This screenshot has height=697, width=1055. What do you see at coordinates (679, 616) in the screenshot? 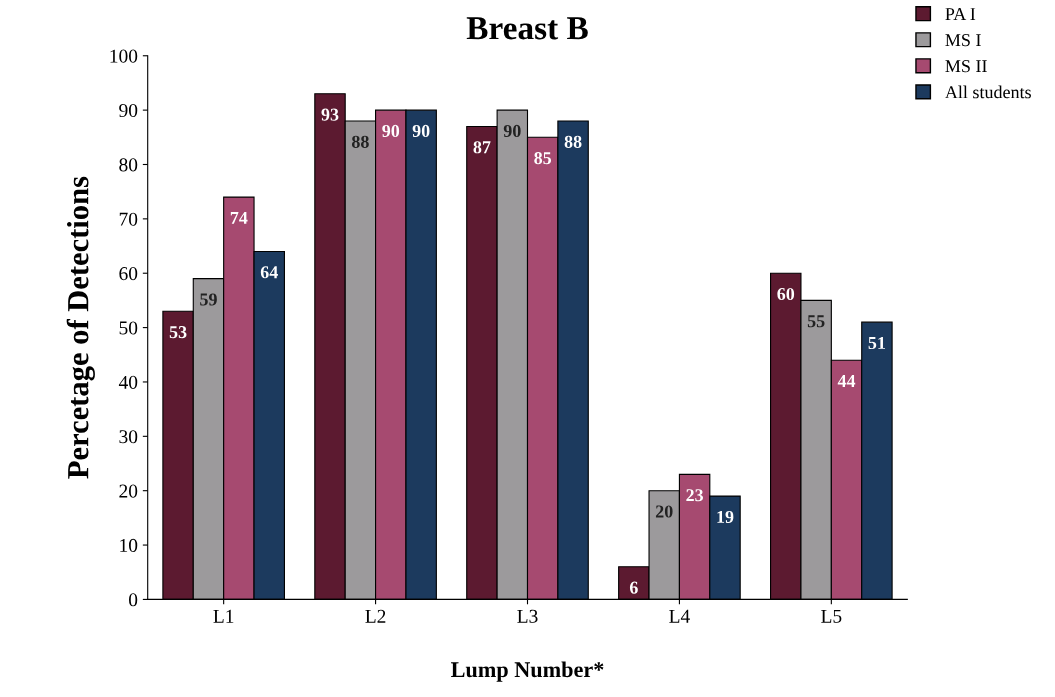
I see `x-tick-label: L4` at bounding box center [679, 616].